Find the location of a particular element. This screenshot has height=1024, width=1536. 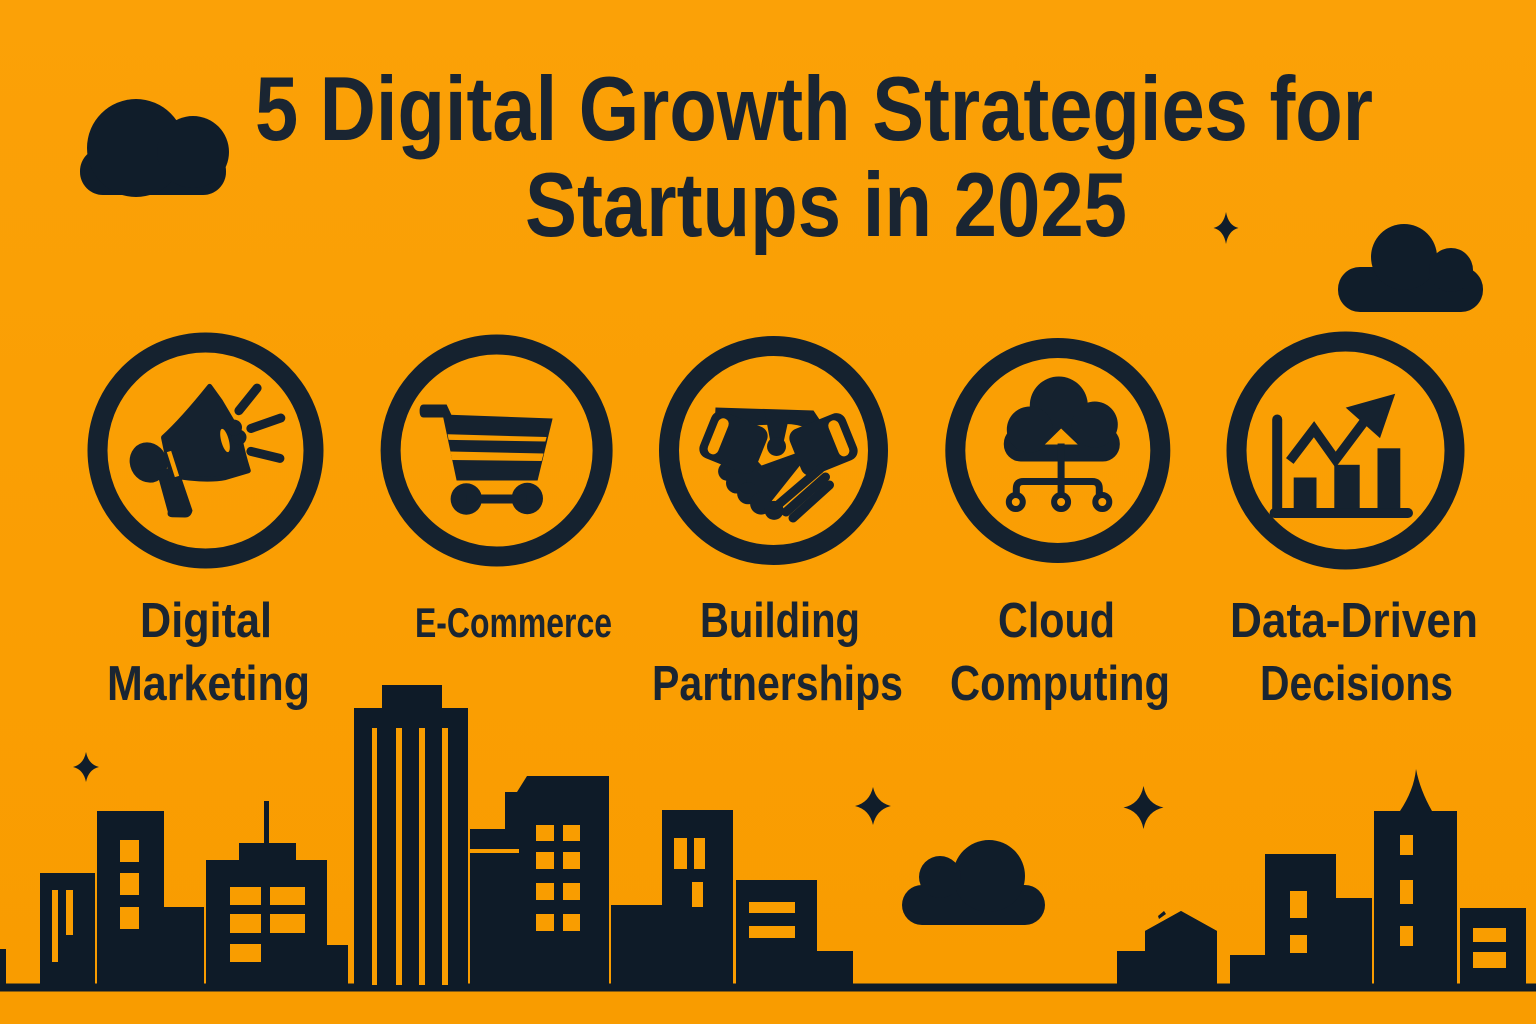

svg-text: E-Commerce is located at coordinates (513, 622).